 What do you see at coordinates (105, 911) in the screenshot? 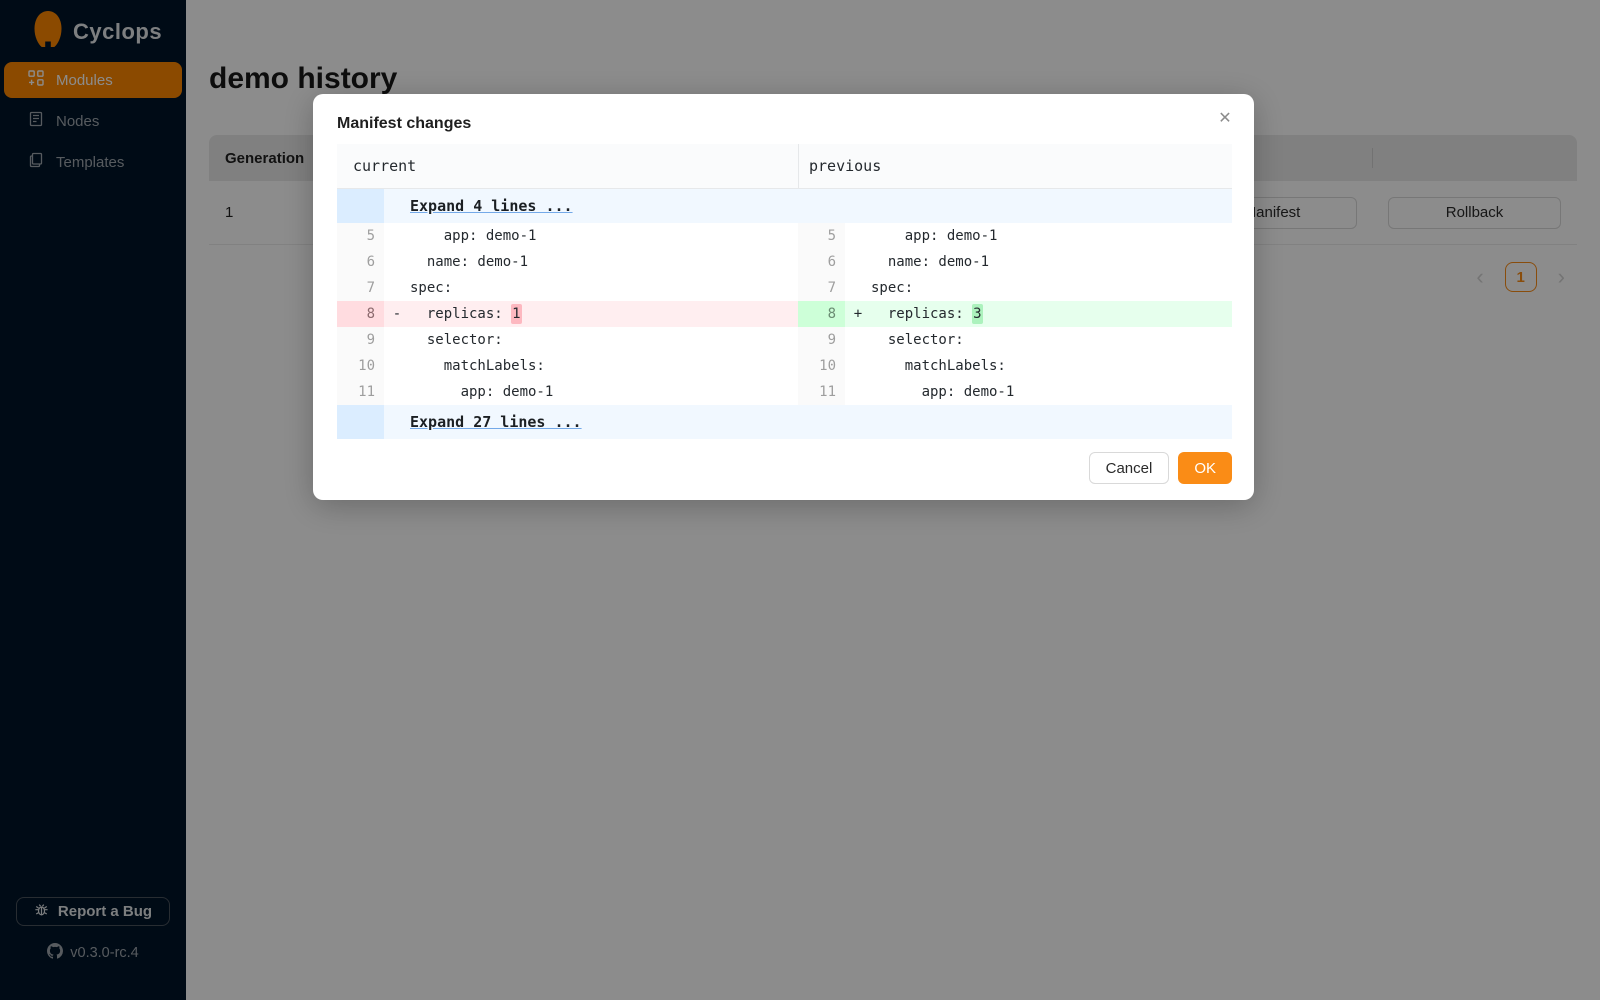
I see `report-a-bug-label: Report a Bug` at bounding box center [105, 911].